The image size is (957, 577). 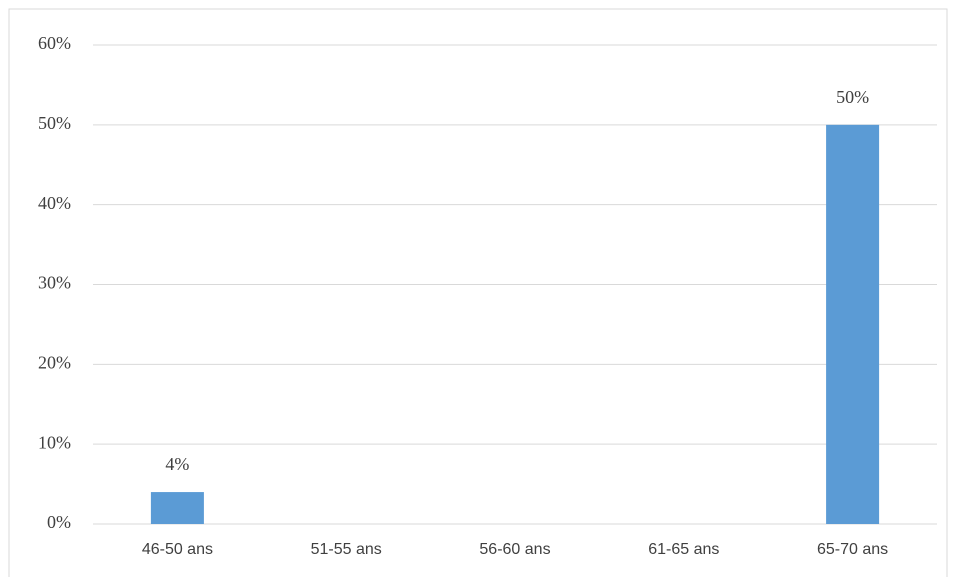 I want to click on x-tick-label: 61-65 ans, so click(x=683, y=549).